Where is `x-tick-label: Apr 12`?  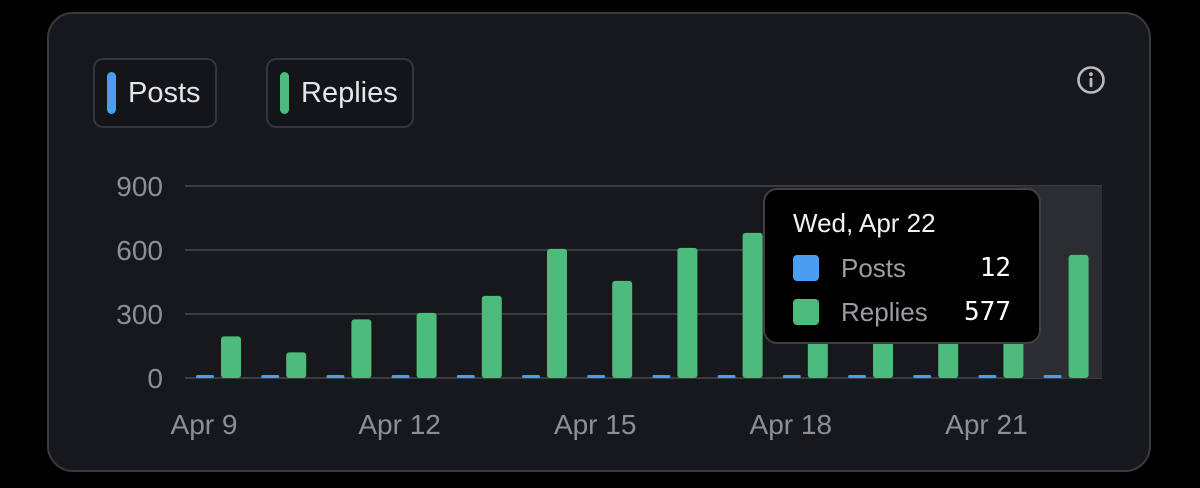 x-tick-label: Apr 12 is located at coordinates (399, 424).